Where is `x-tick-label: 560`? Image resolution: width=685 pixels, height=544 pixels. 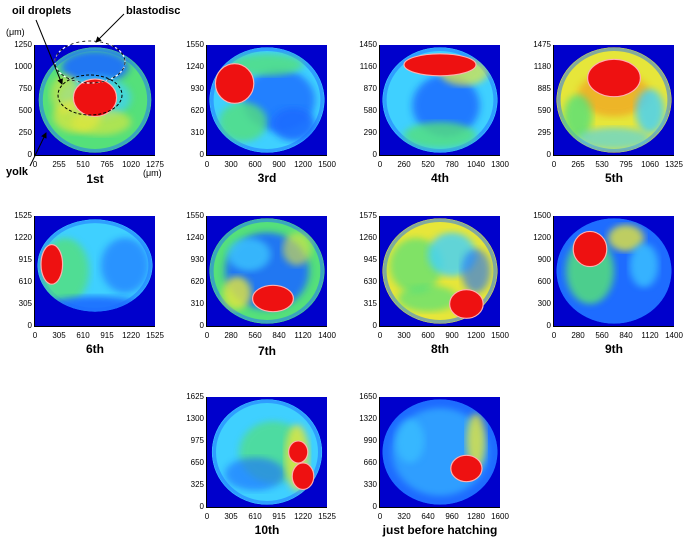 x-tick-label: 560 is located at coordinates (602, 335).